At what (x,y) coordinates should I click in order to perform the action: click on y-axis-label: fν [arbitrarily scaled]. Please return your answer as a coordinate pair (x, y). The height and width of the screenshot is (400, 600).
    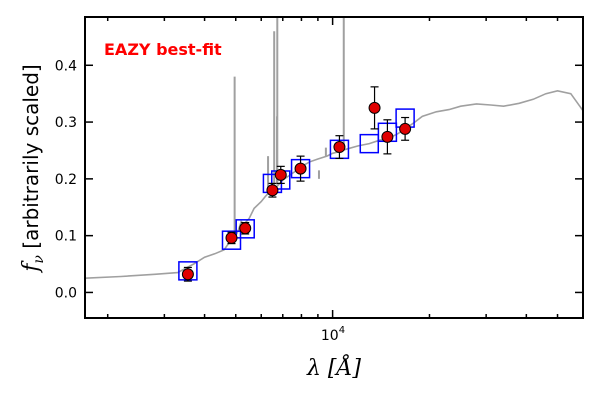
    Looking at the image, I should click on (33, 168).